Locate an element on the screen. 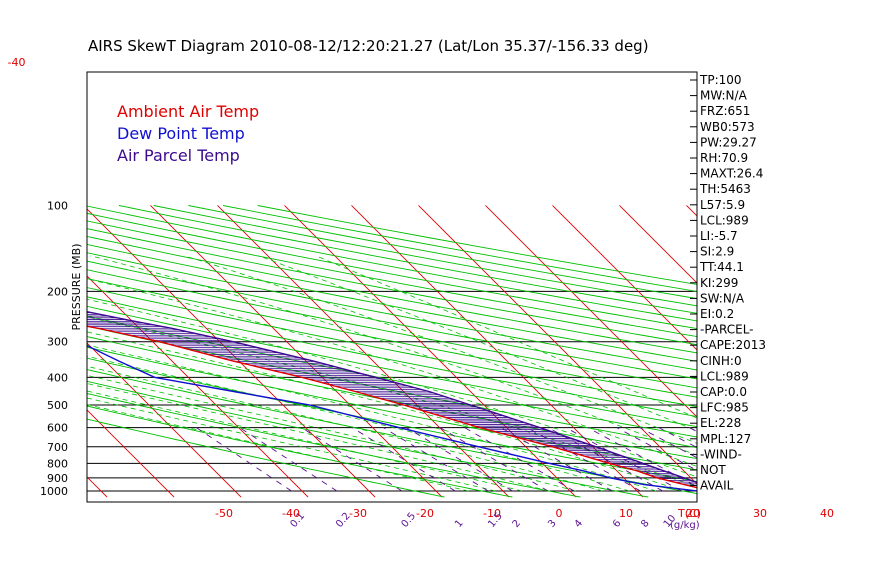 The height and width of the screenshot is (564, 870). mixing-ratio-label: 2 is located at coordinates (517, 524).